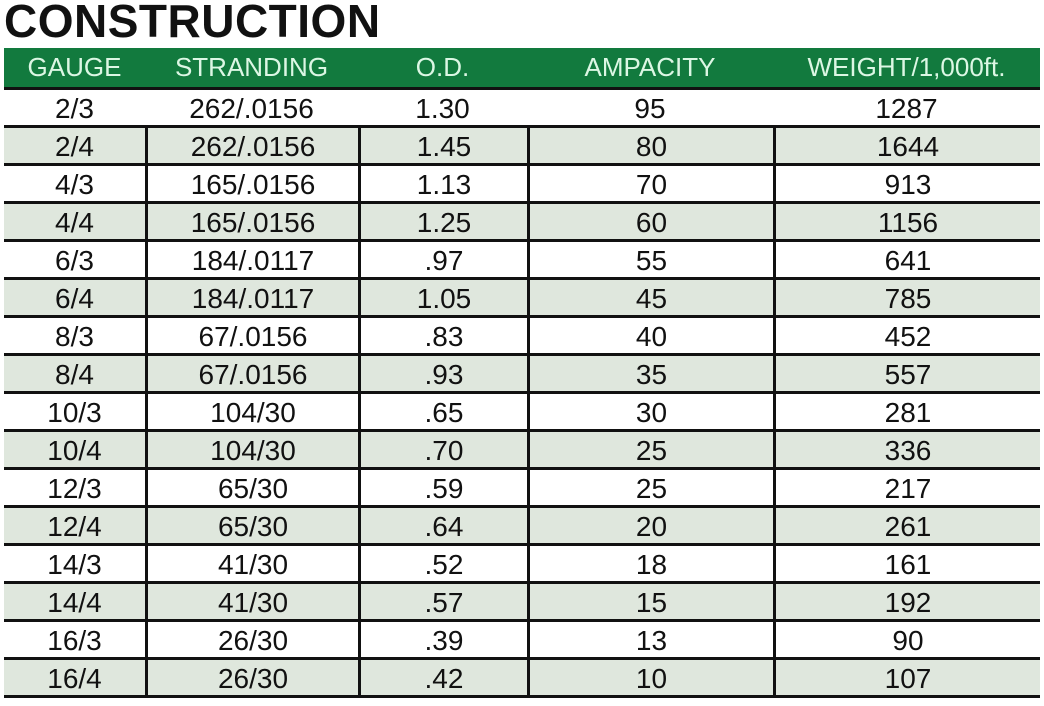 This screenshot has height=706, width=1044. I want to click on column-header-od: O.D., so click(442, 67).